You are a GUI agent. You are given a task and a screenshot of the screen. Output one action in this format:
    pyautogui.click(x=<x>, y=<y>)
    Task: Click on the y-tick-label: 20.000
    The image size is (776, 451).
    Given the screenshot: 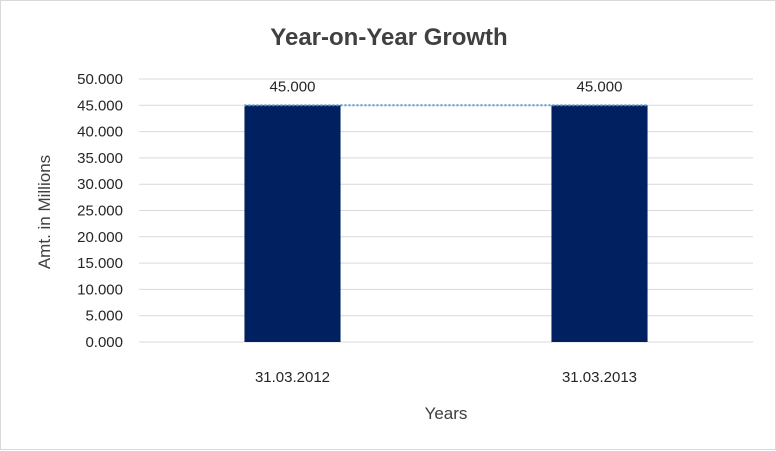 What is the action you would take?
    pyautogui.click(x=100, y=237)
    